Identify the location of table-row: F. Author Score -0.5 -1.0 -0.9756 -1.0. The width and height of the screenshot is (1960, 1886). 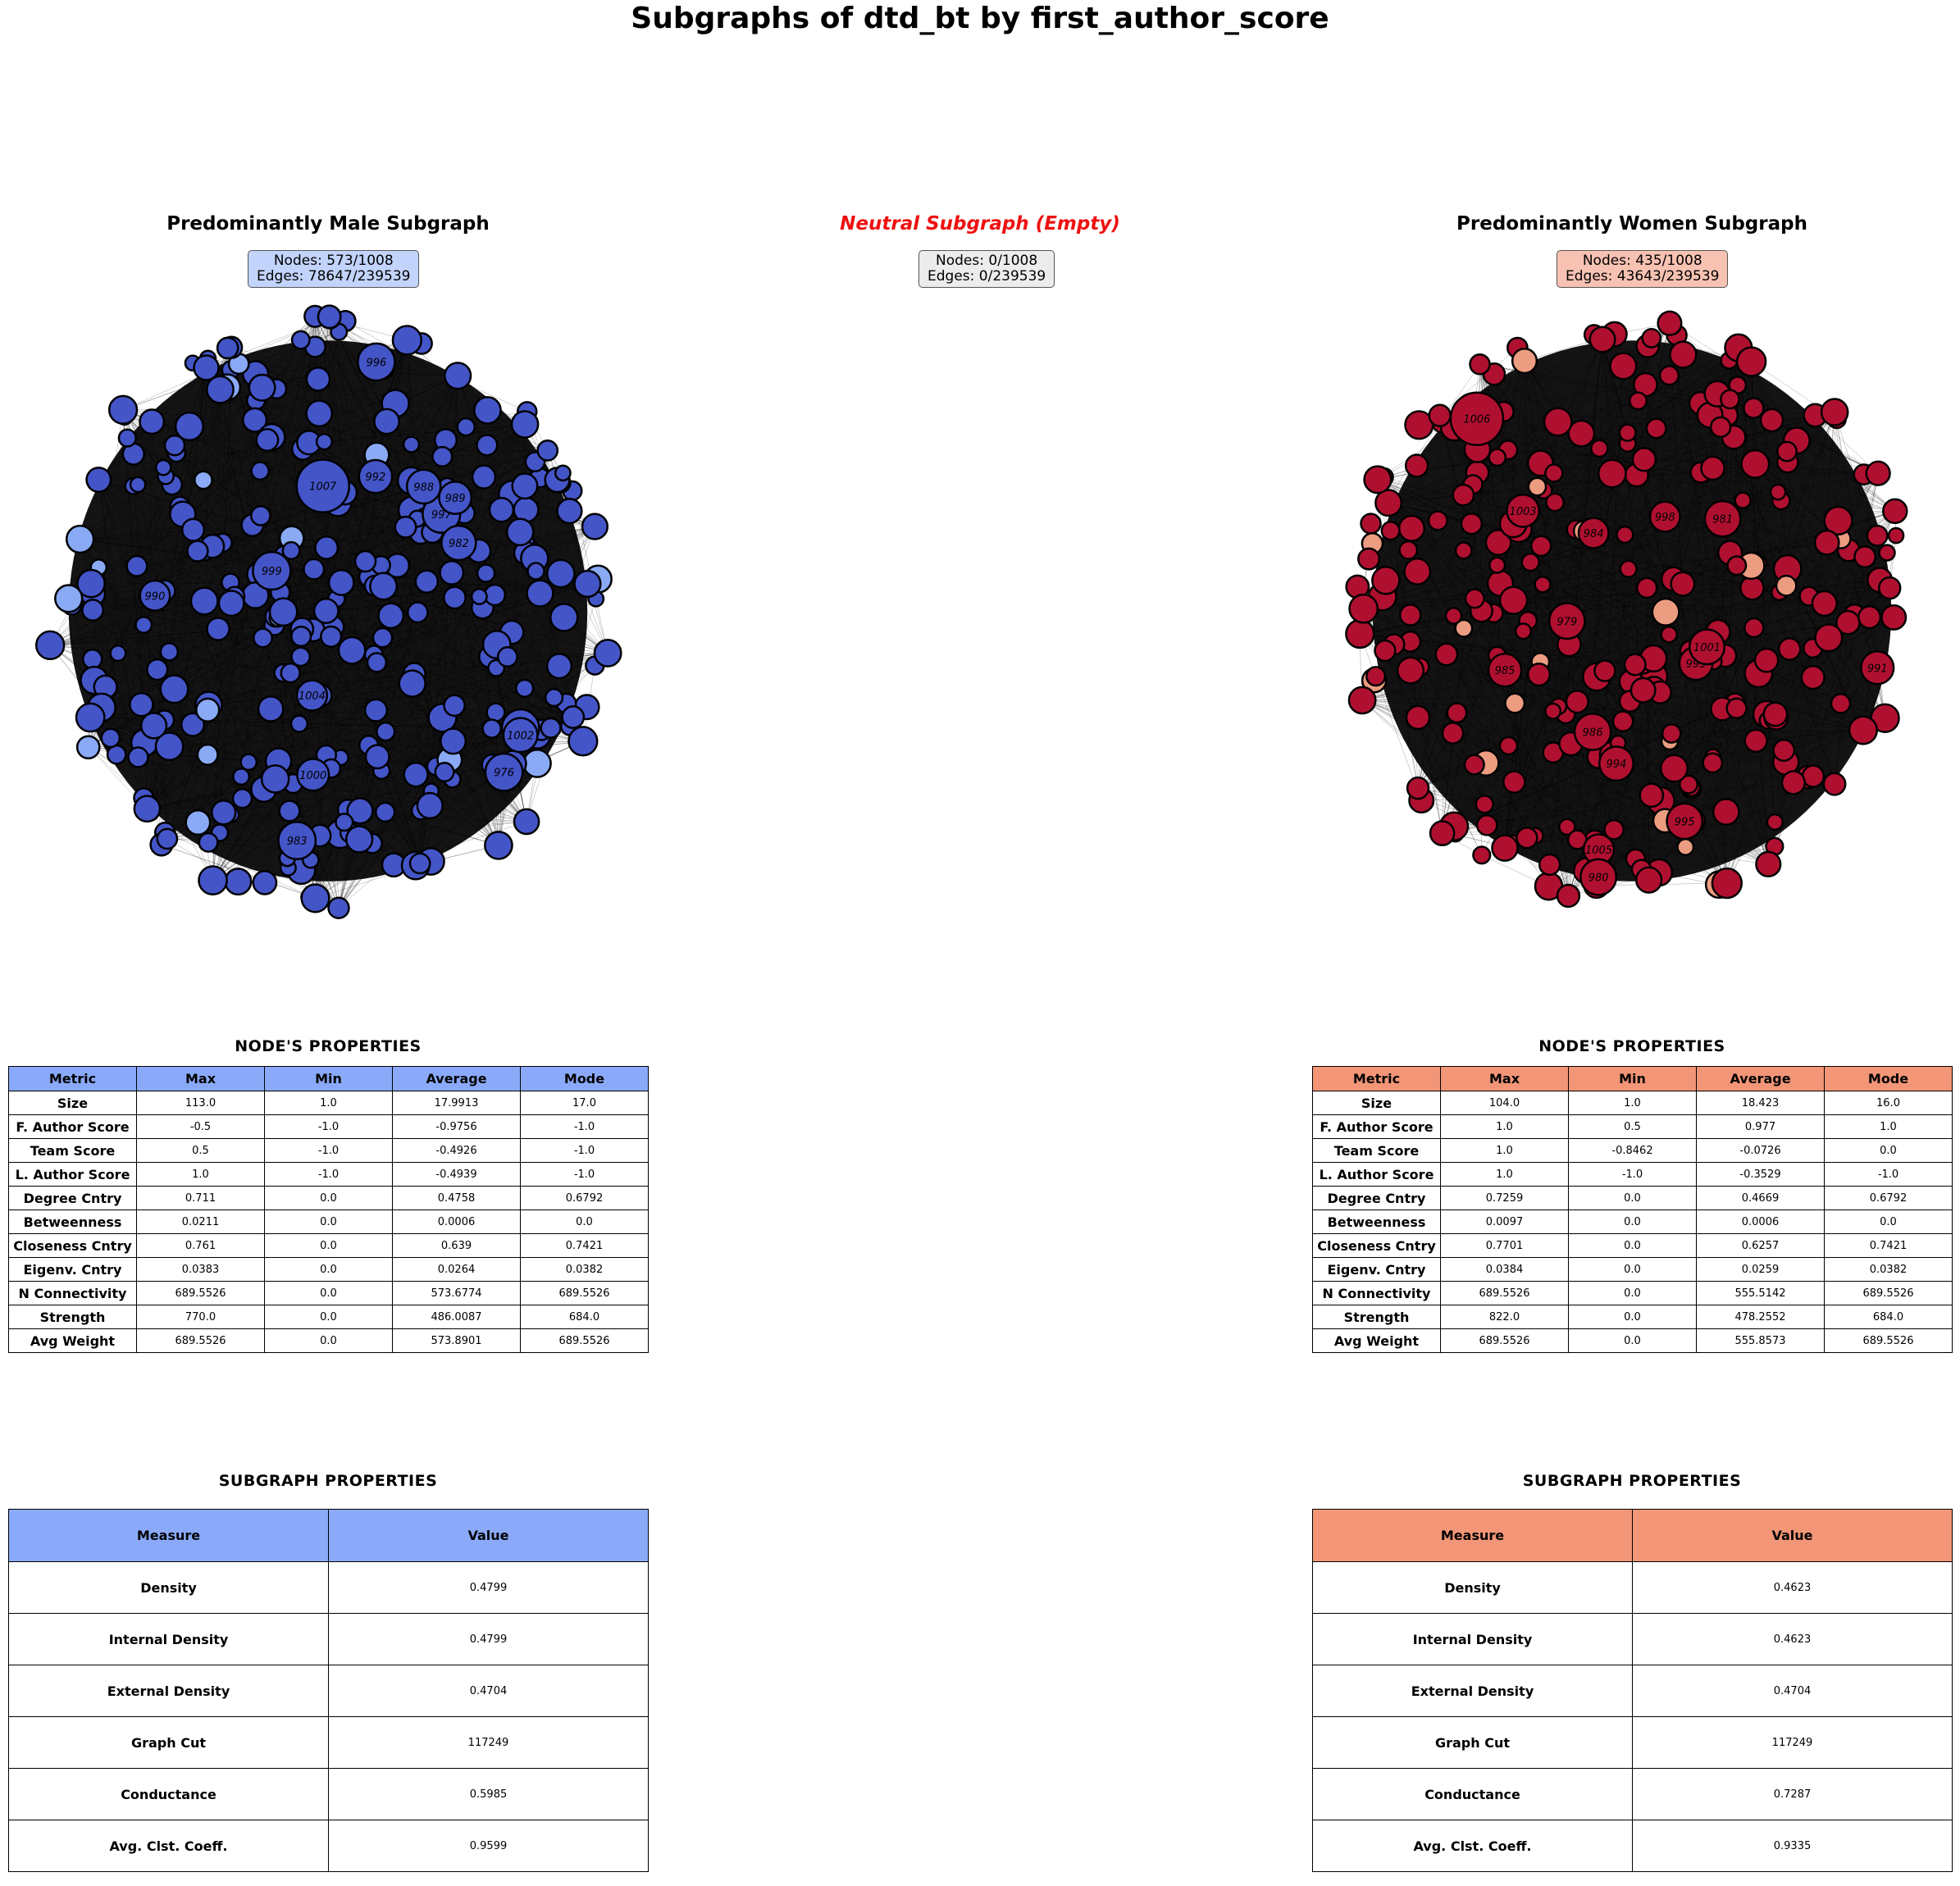
(328, 1126).